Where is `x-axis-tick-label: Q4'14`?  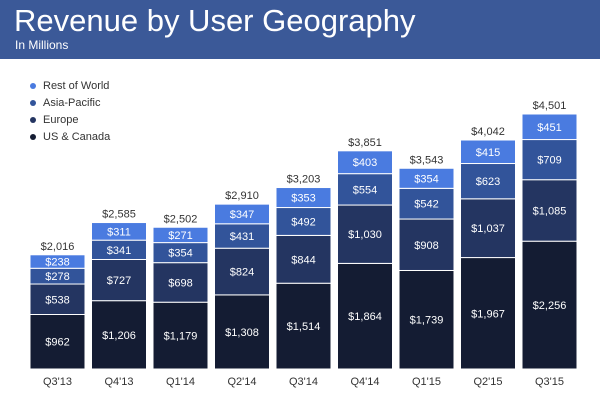
x-axis-tick-label: Q4'14 is located at coordinates (364, 382).